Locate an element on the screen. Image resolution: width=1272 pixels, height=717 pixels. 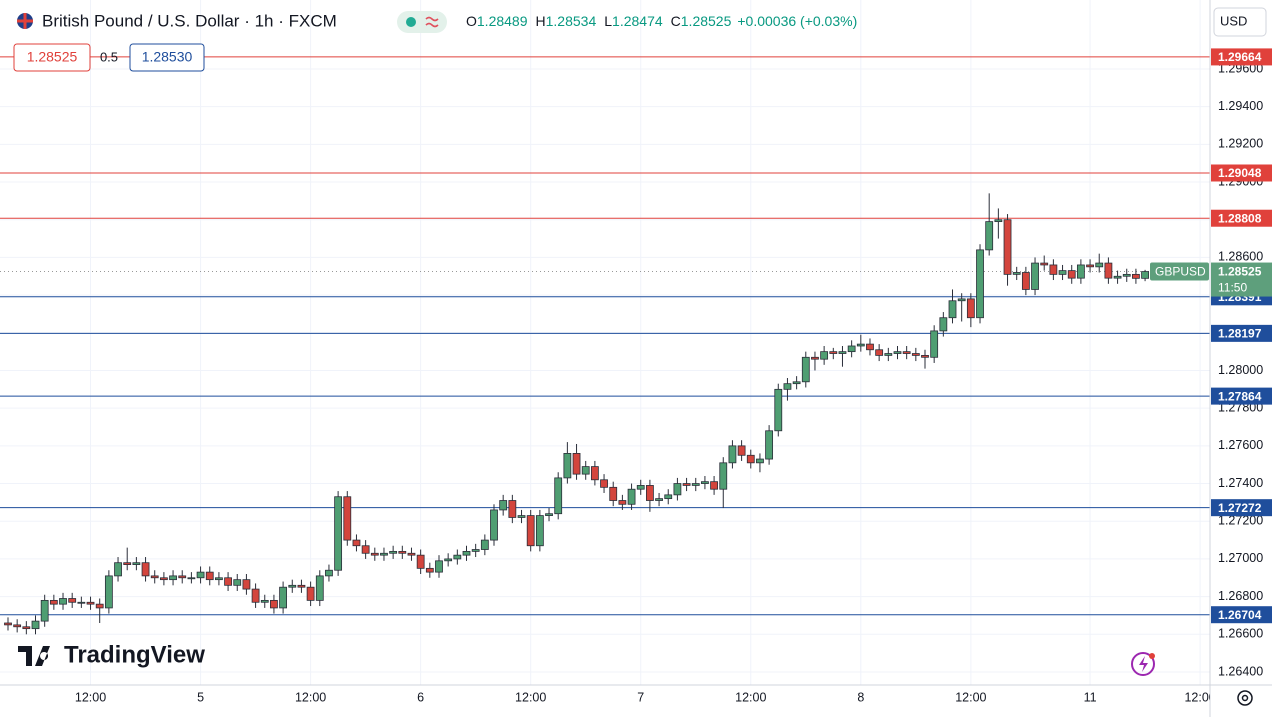
buy-button is located at coordinates (167, 57).